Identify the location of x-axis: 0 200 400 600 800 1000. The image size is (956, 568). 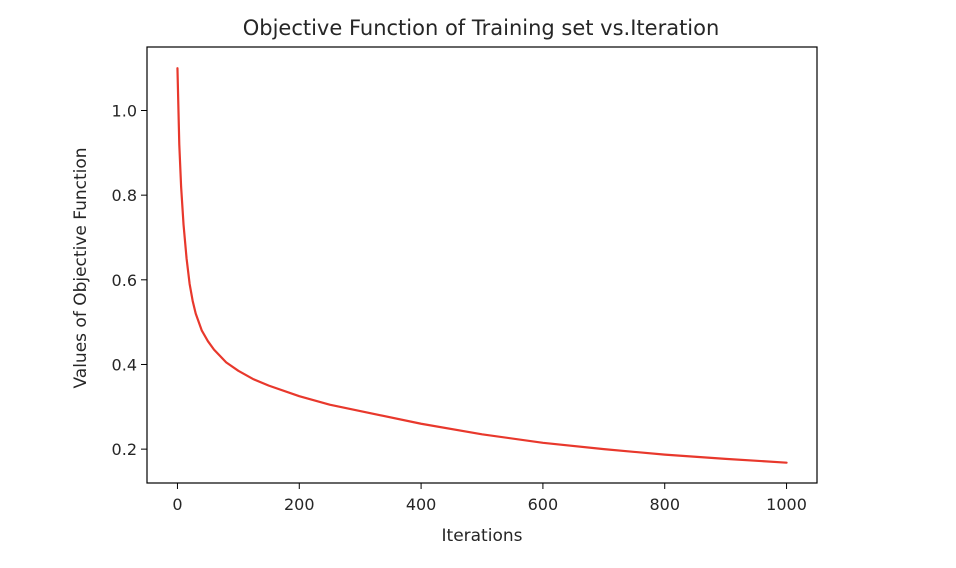
(489, 498).